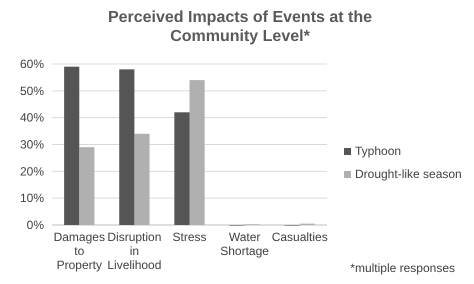 The height and width of the screenshot is (284, 474). I want to click on y-tick-label: 50%, so click(32, 91).